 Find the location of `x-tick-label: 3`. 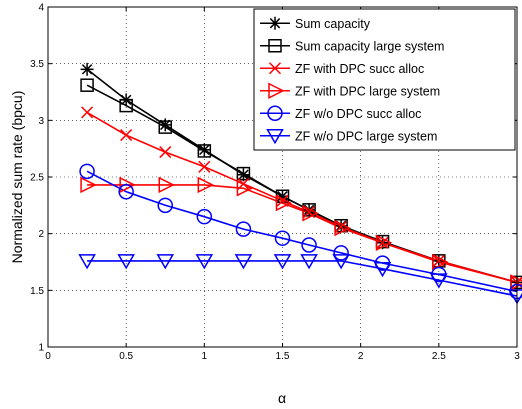

x-tick-label: 3 is located at coordinates (517, 356).